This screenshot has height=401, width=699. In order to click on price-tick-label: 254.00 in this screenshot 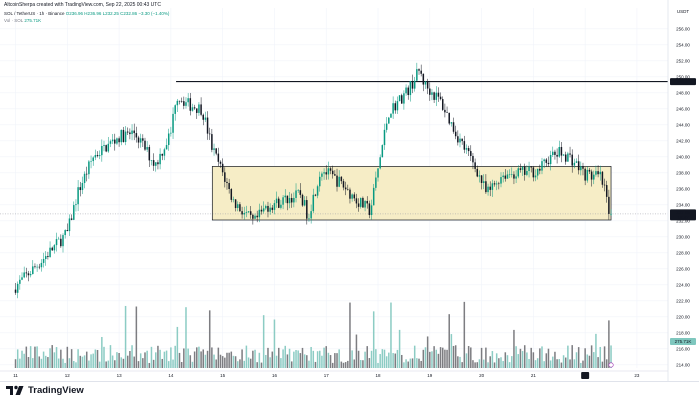, I will do `click(683, 44)`.